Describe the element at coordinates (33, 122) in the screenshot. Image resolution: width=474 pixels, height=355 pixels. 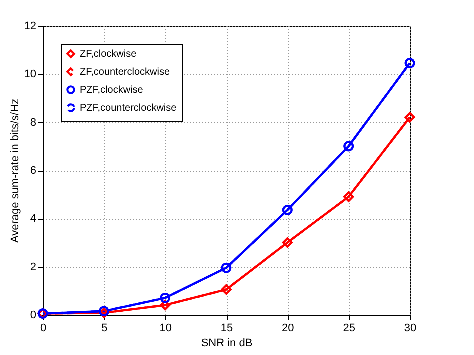
I see `y-tick-label: 8` at that location.